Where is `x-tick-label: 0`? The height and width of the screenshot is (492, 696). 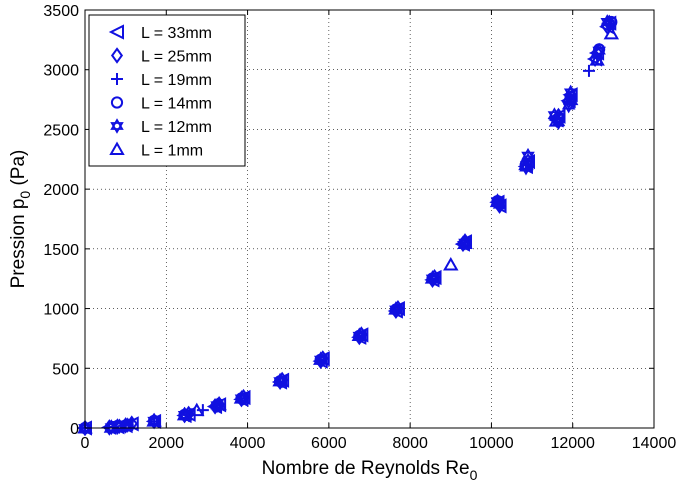 x-tick-label: 0 is located at coordinates (85, 443).